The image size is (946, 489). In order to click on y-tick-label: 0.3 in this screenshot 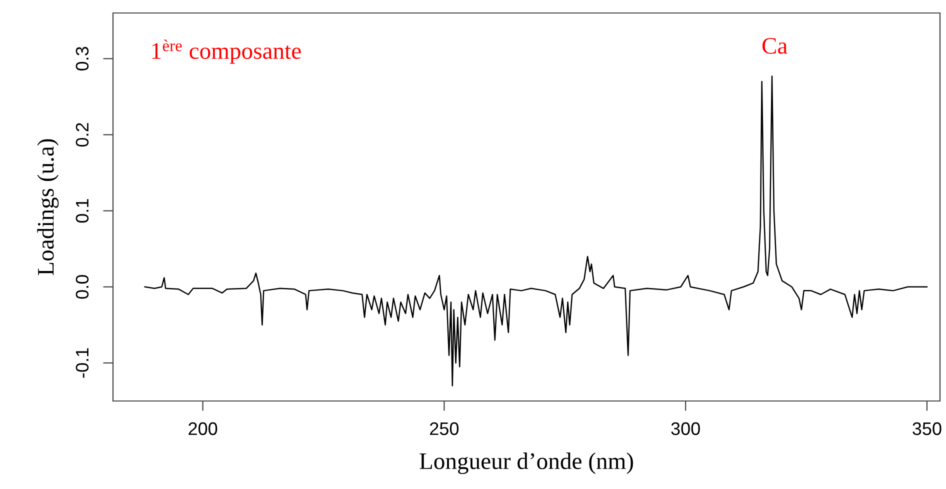, I will do `click(82, 58)`.